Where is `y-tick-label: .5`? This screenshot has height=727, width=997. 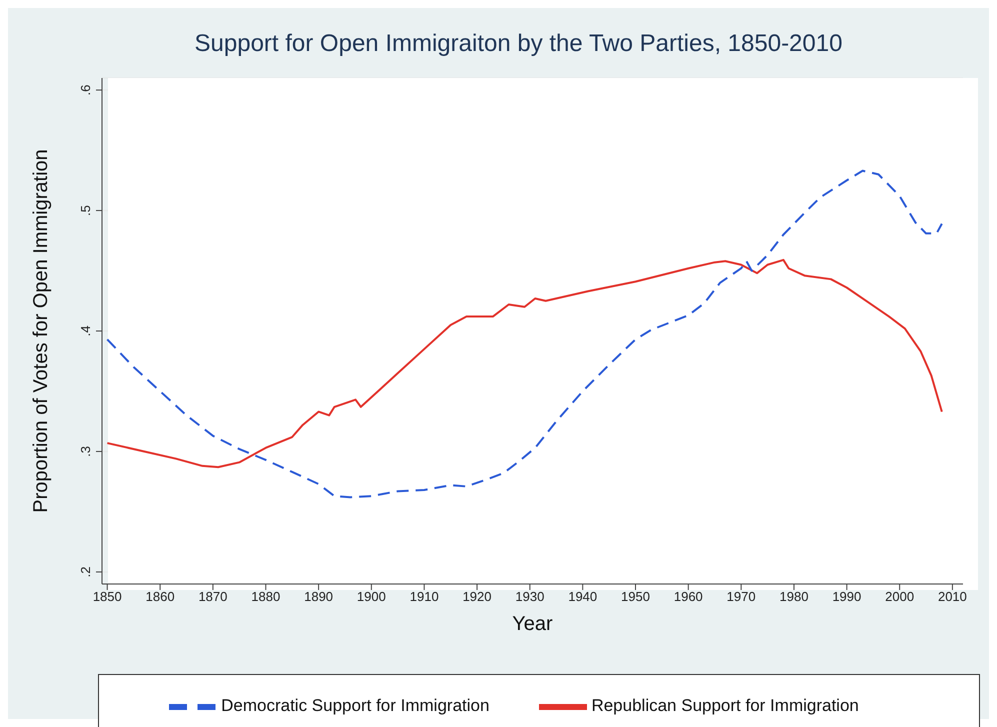 y-tick-label: .5 is located at coordinates (85, 210).